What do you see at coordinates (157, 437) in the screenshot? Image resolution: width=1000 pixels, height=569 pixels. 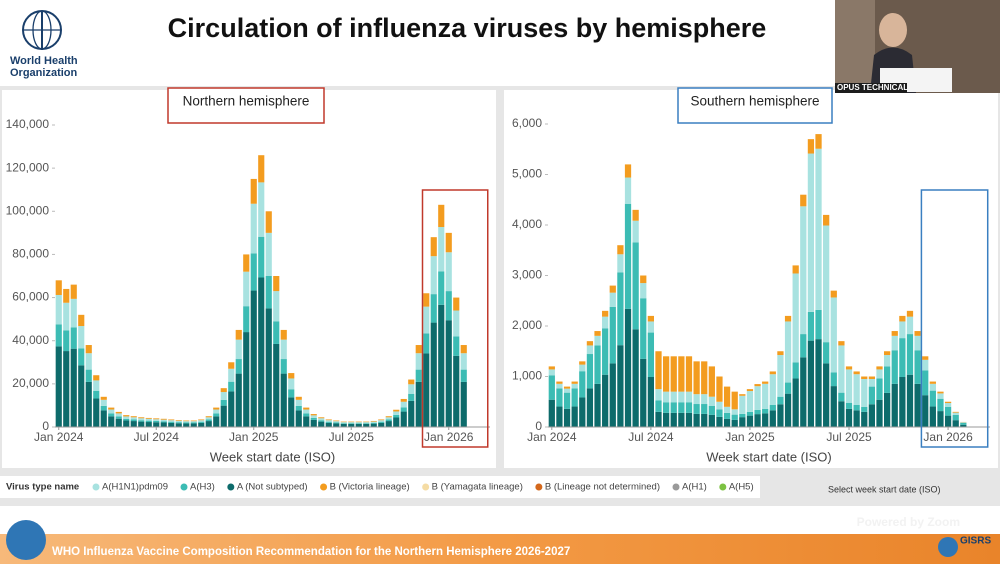 I see `x-tick-label: Jul 2024` at bounding box center [157, 437].